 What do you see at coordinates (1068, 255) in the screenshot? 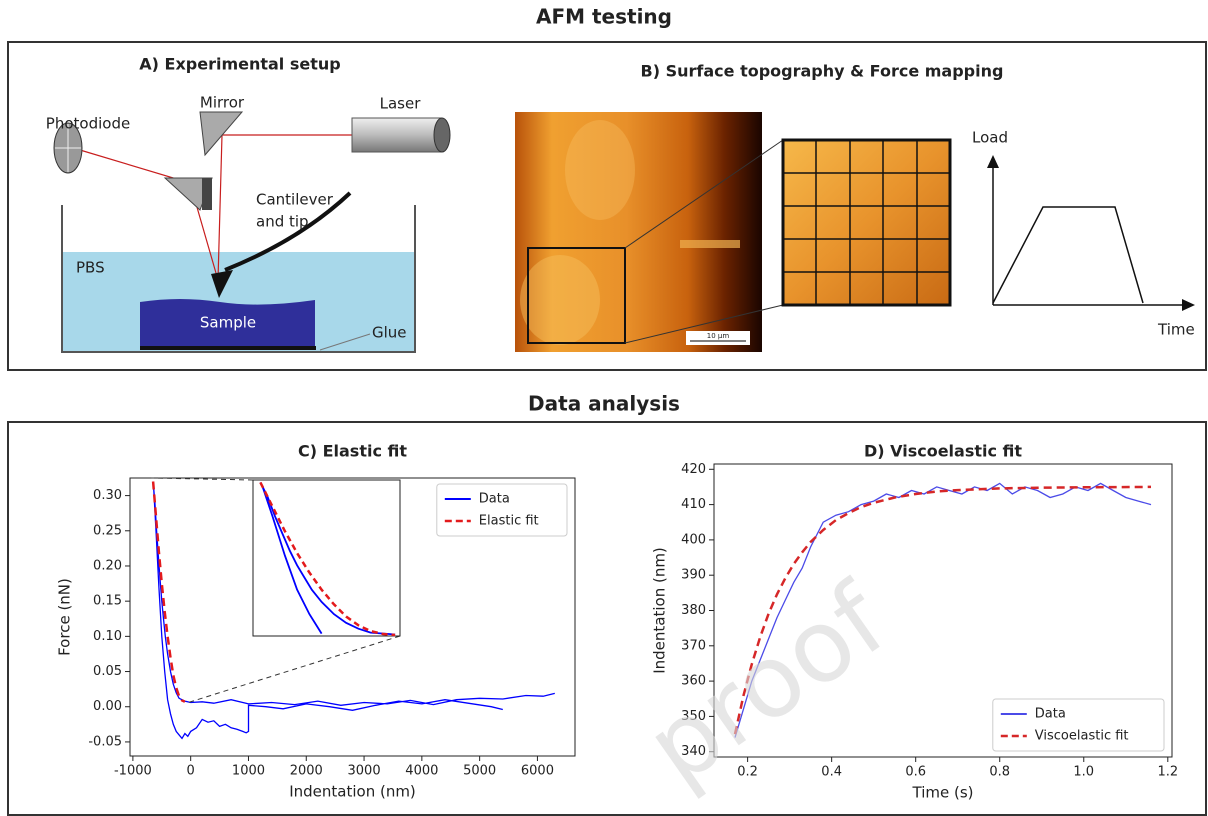
I see `load-profile` at bounding box center [1068, 255].